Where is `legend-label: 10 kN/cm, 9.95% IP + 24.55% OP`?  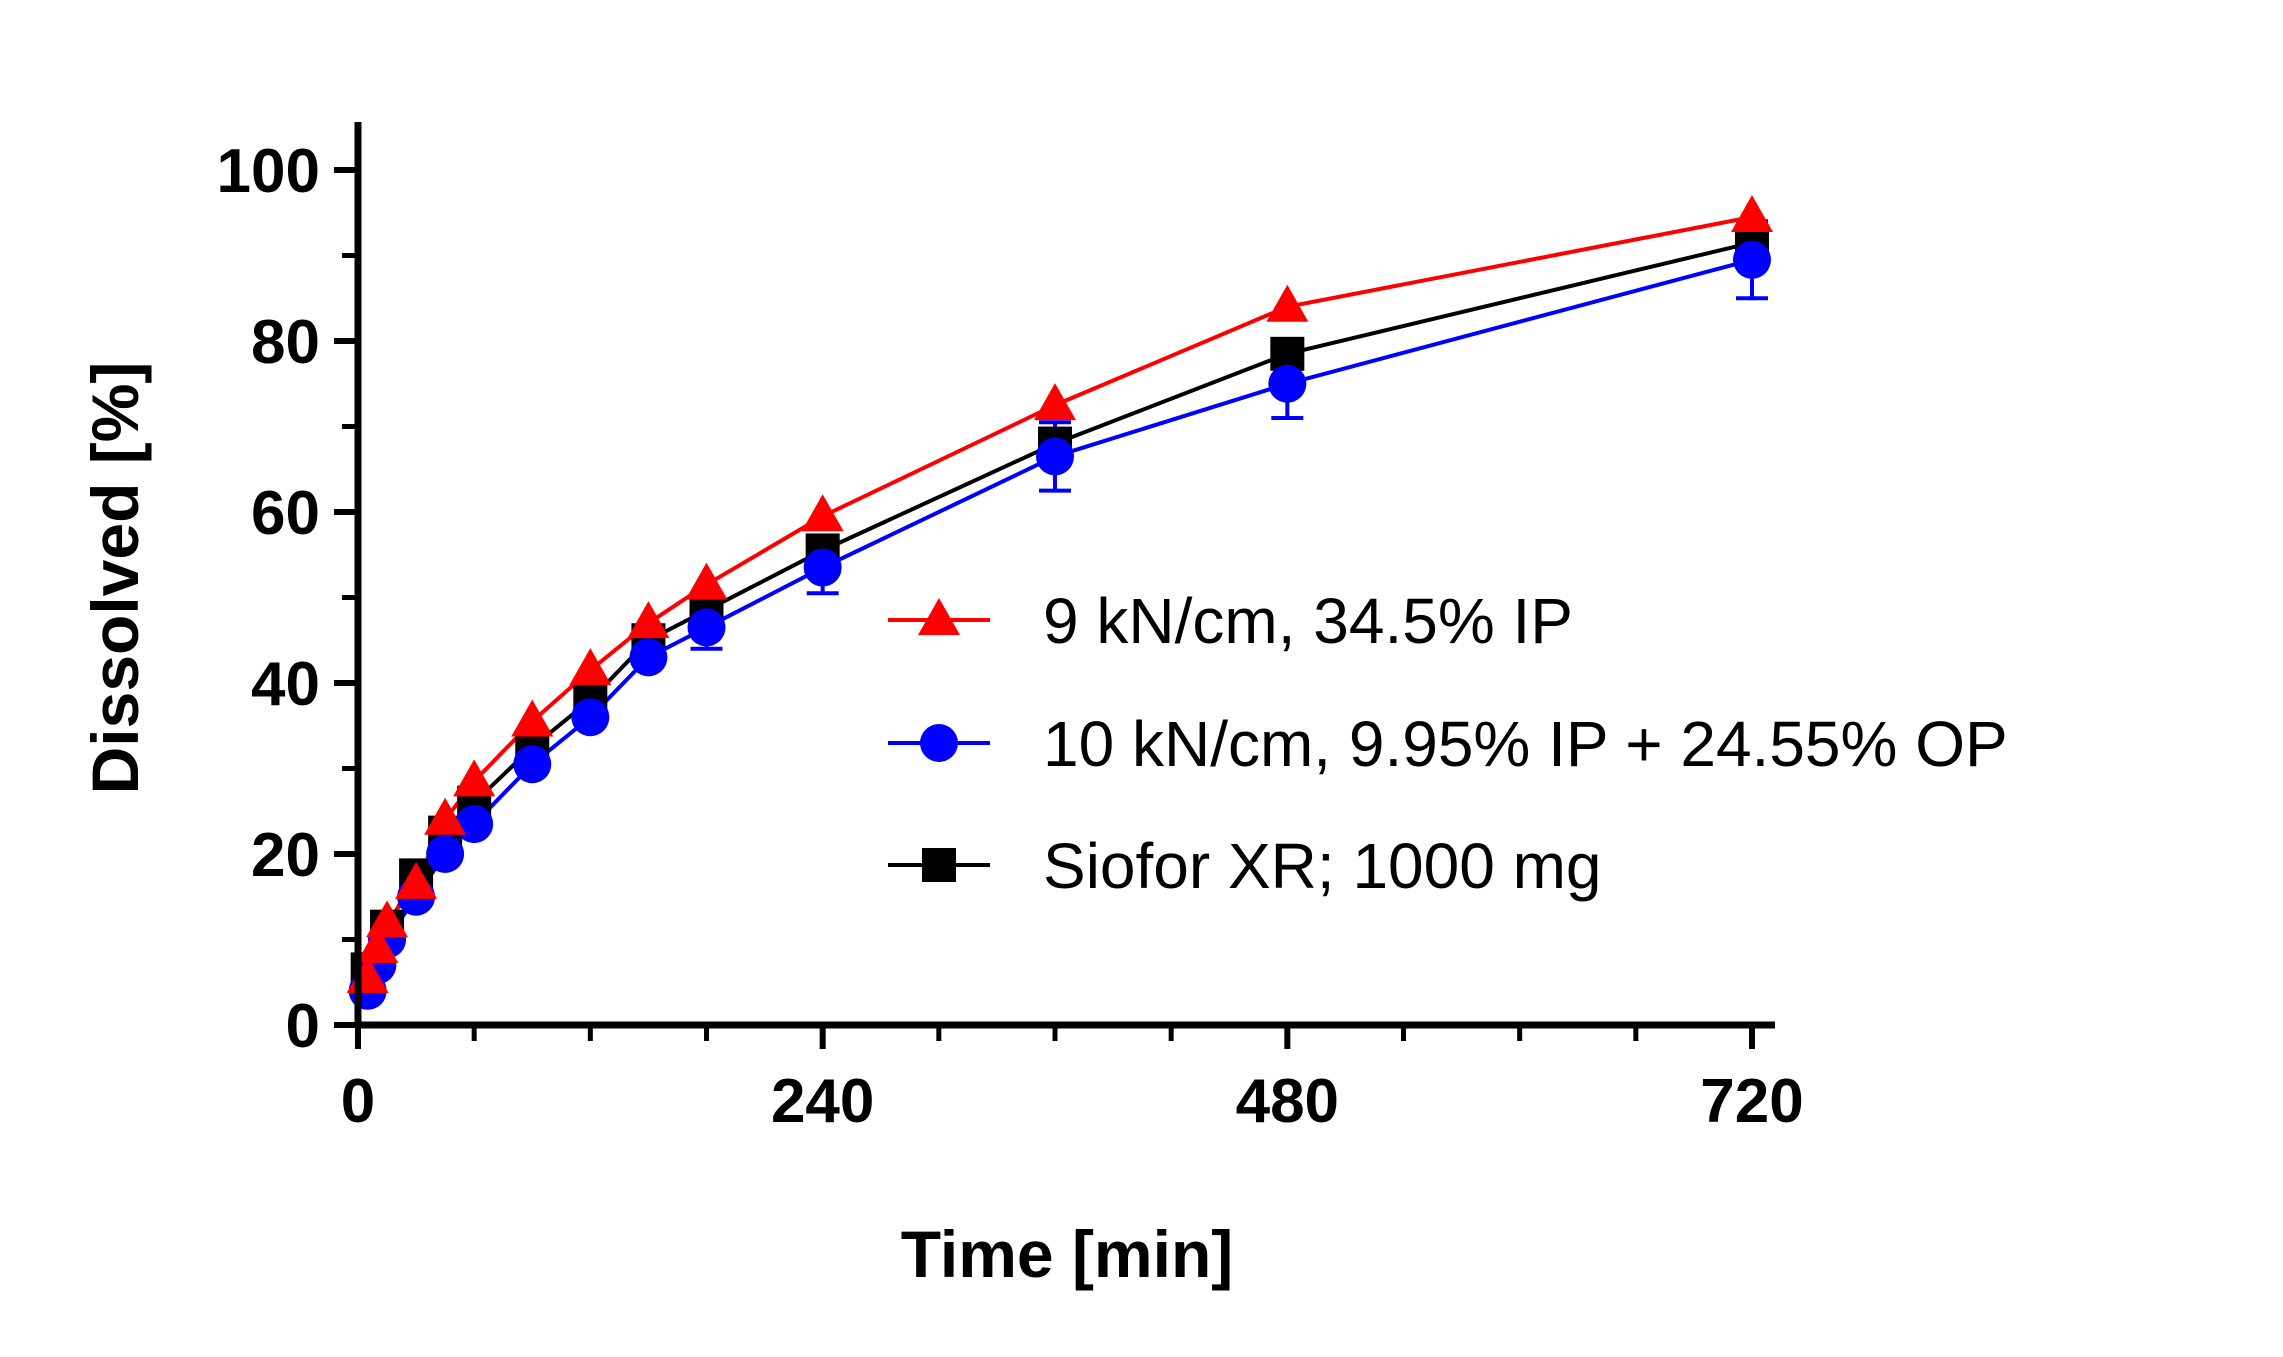
legend-label: 10 kN/cm, 9.95% IP + 24.55% OP is located at coordinates (1525, 744).